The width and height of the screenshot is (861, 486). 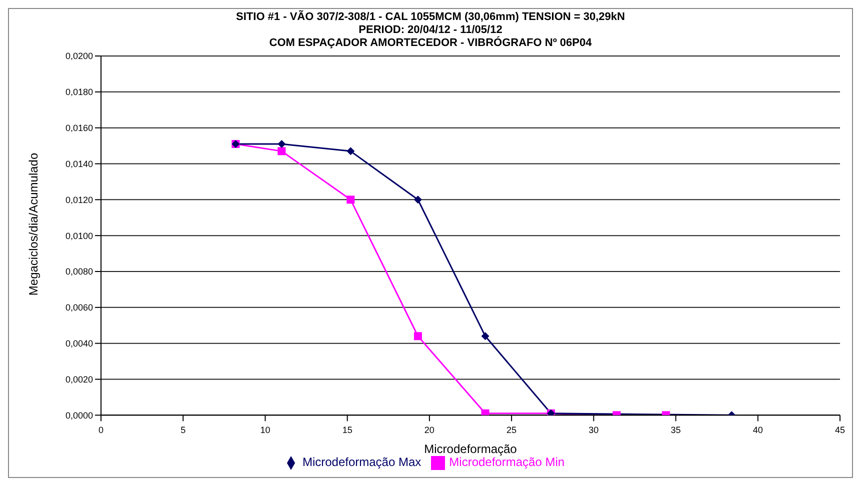 What do you see at coordinates (79, 163) in the screenshot?
I see `y-tick-label: 0,0140` at bounding box center [79, 163].